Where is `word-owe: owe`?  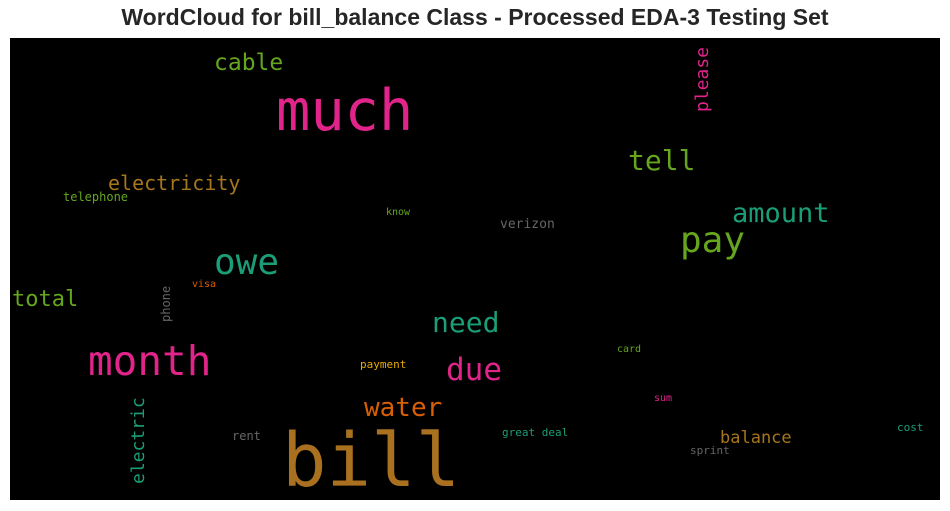 word-owe: owe is located at coordinates (246, 262).